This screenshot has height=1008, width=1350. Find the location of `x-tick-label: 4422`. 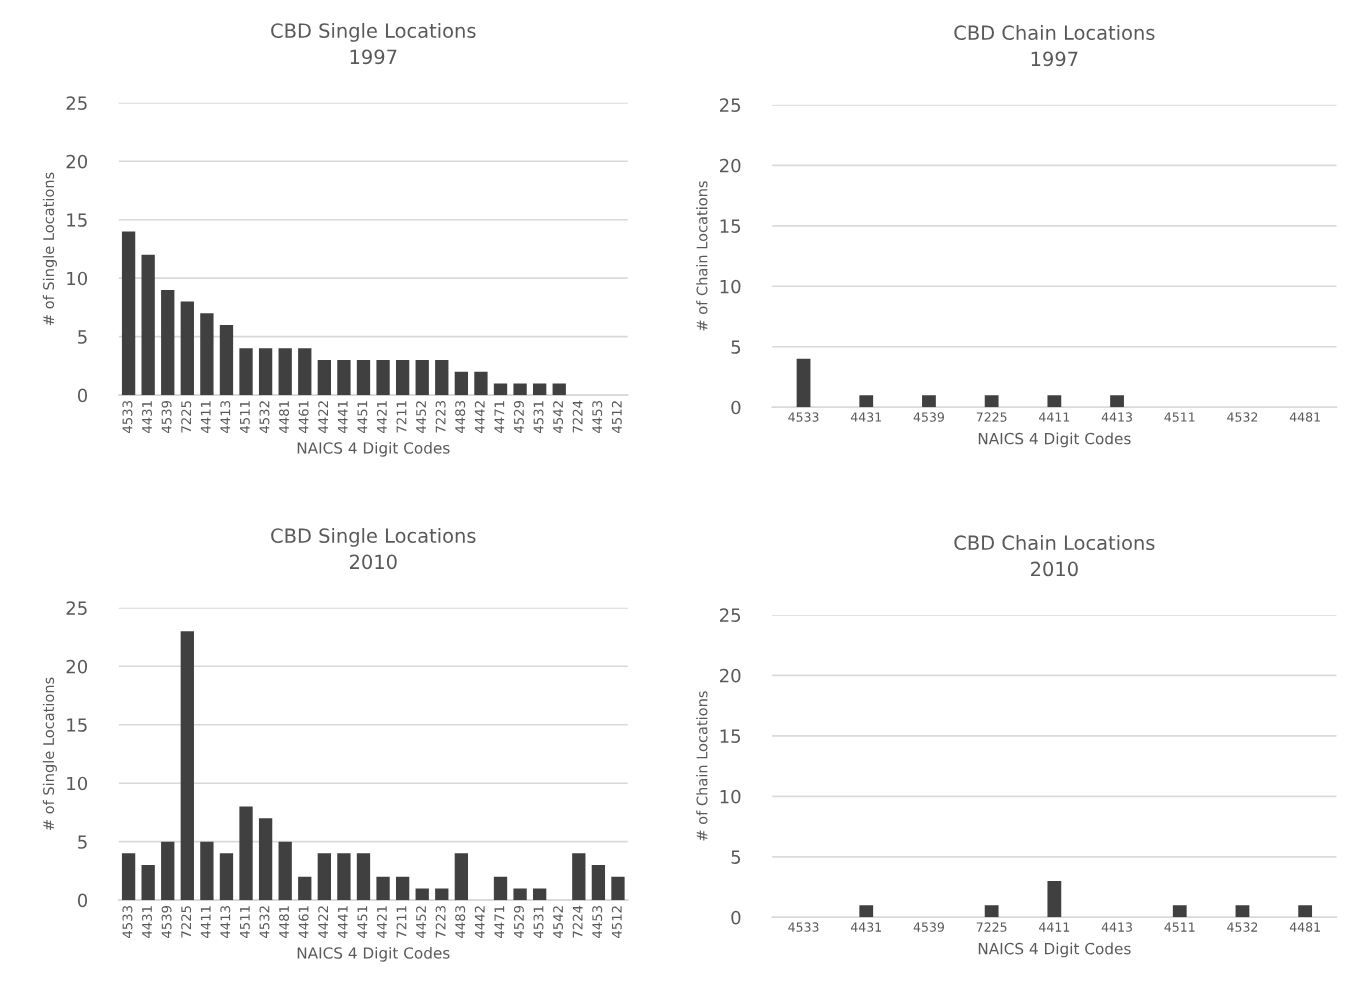

x-tick-label: 4422 is located at coordinates (323, 922).